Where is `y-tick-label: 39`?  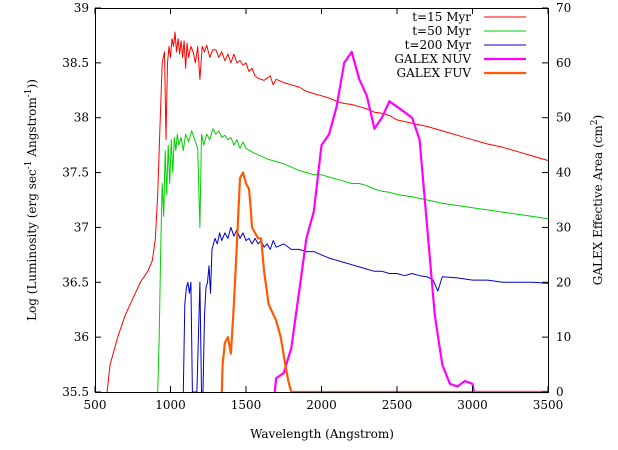
y-tick-label: 39 is located at coordinates (81, 8).